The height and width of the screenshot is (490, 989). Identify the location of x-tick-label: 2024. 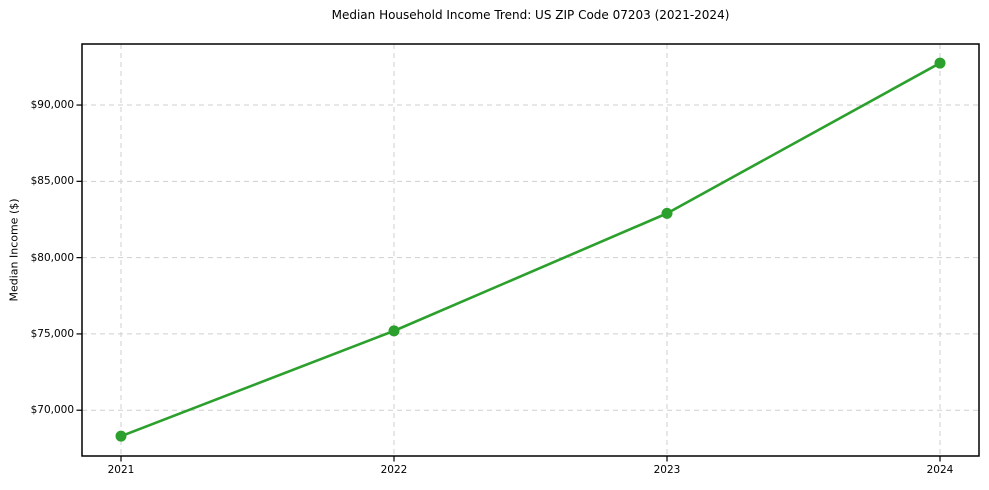
(940, 470).